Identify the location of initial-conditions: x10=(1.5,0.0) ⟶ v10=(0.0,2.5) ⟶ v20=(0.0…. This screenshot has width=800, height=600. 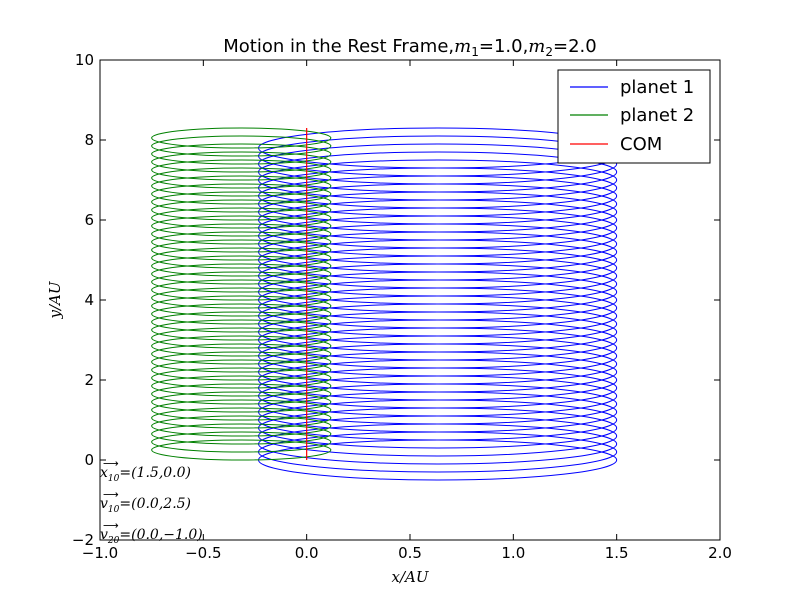
(151, 501).